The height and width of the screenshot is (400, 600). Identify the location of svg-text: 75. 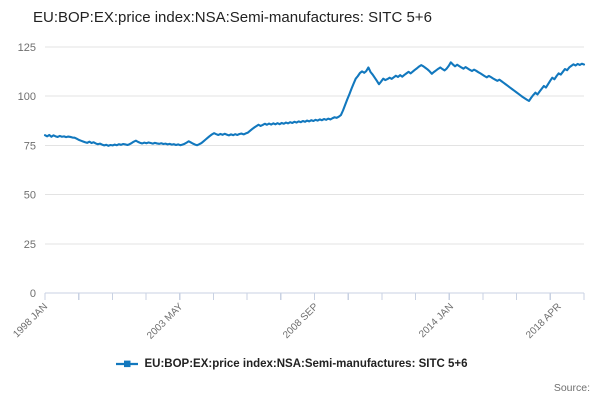
(30, 146).